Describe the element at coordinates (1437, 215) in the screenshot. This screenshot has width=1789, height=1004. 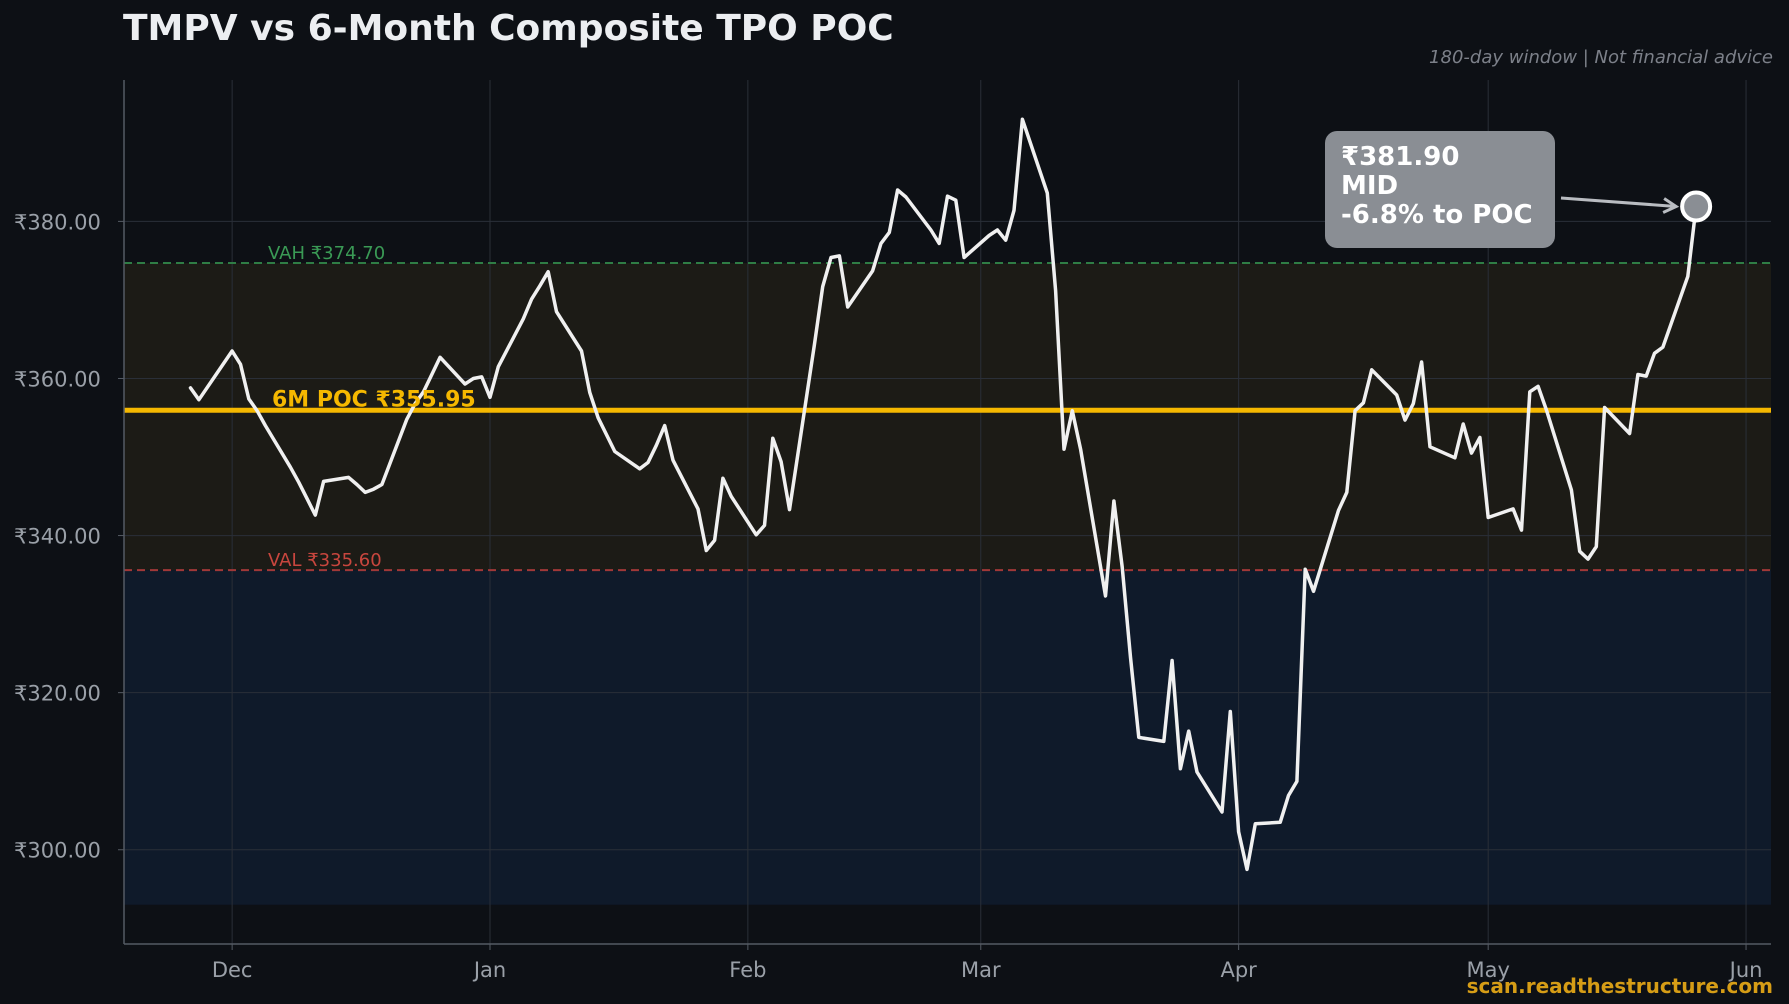
I see `callout-distance: -6.8% to POC` at that location.